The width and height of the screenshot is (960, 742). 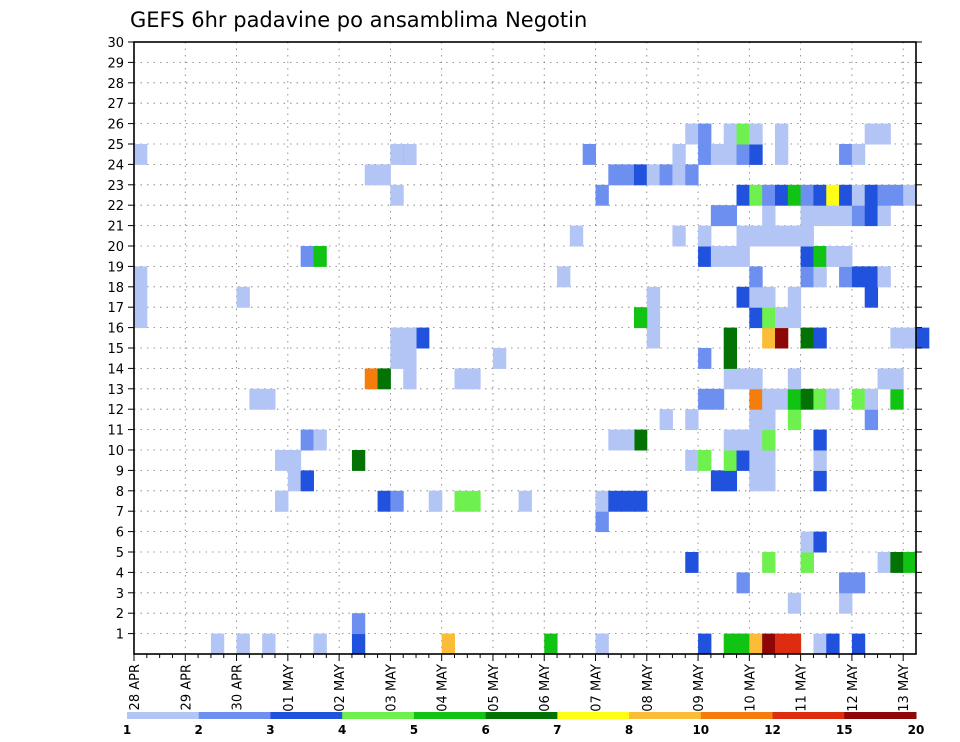 I want to click on y-tick-label: 19, so click(x=115, y=267).